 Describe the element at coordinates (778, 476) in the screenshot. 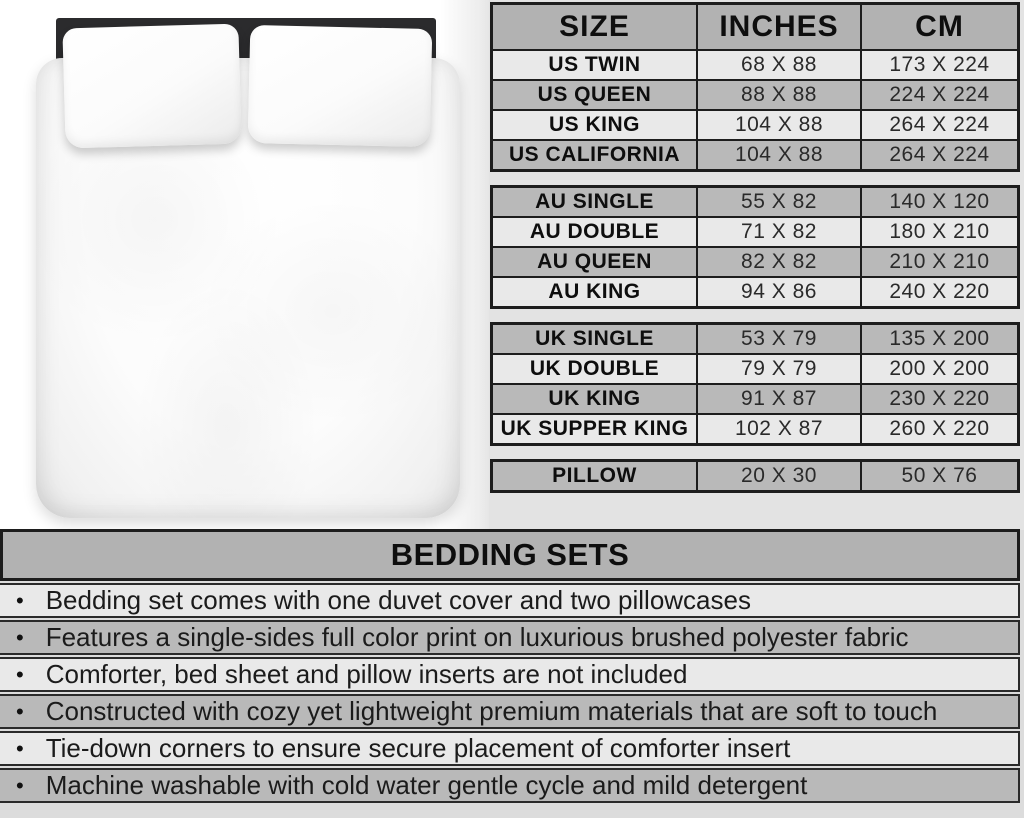

I see `inches-cell: 20 X 30` at that location.